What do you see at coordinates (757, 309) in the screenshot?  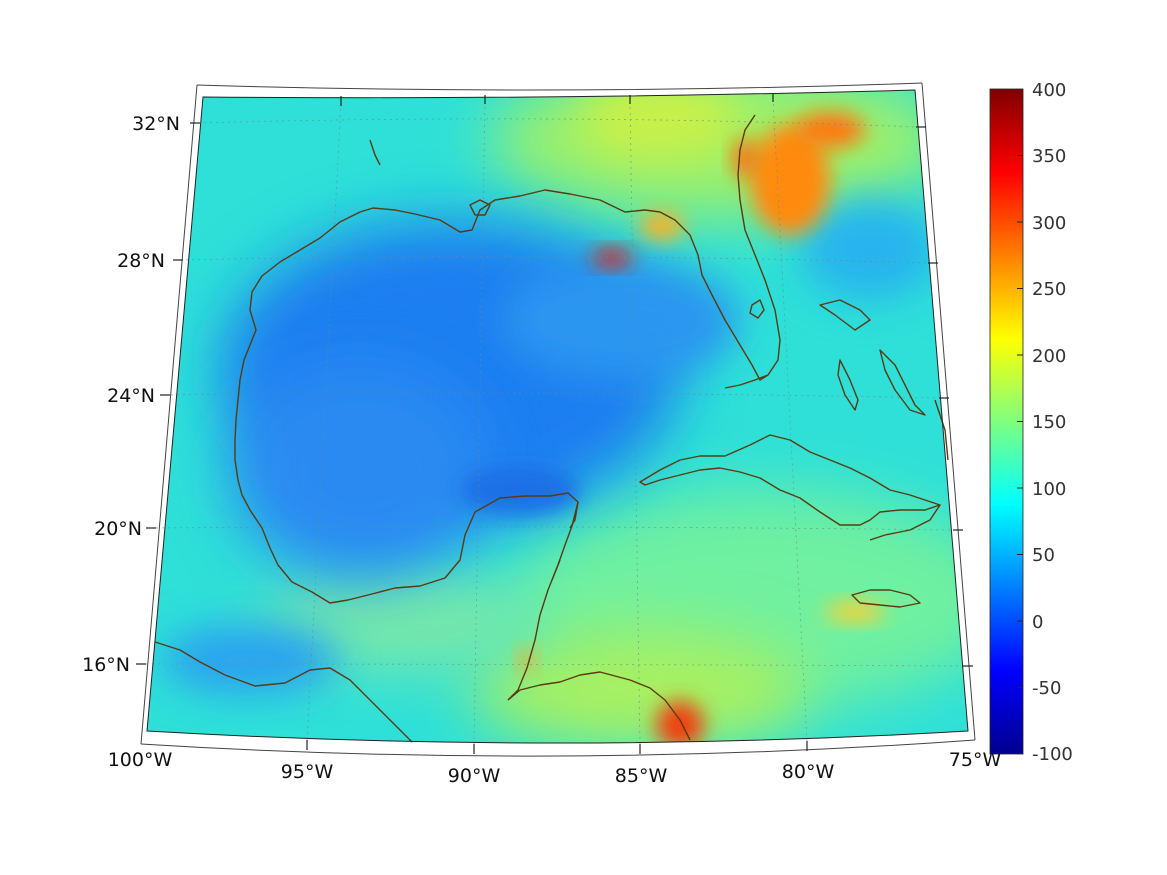 I see `coastline-lake-okeechobee` at bounding box center [757, 309].